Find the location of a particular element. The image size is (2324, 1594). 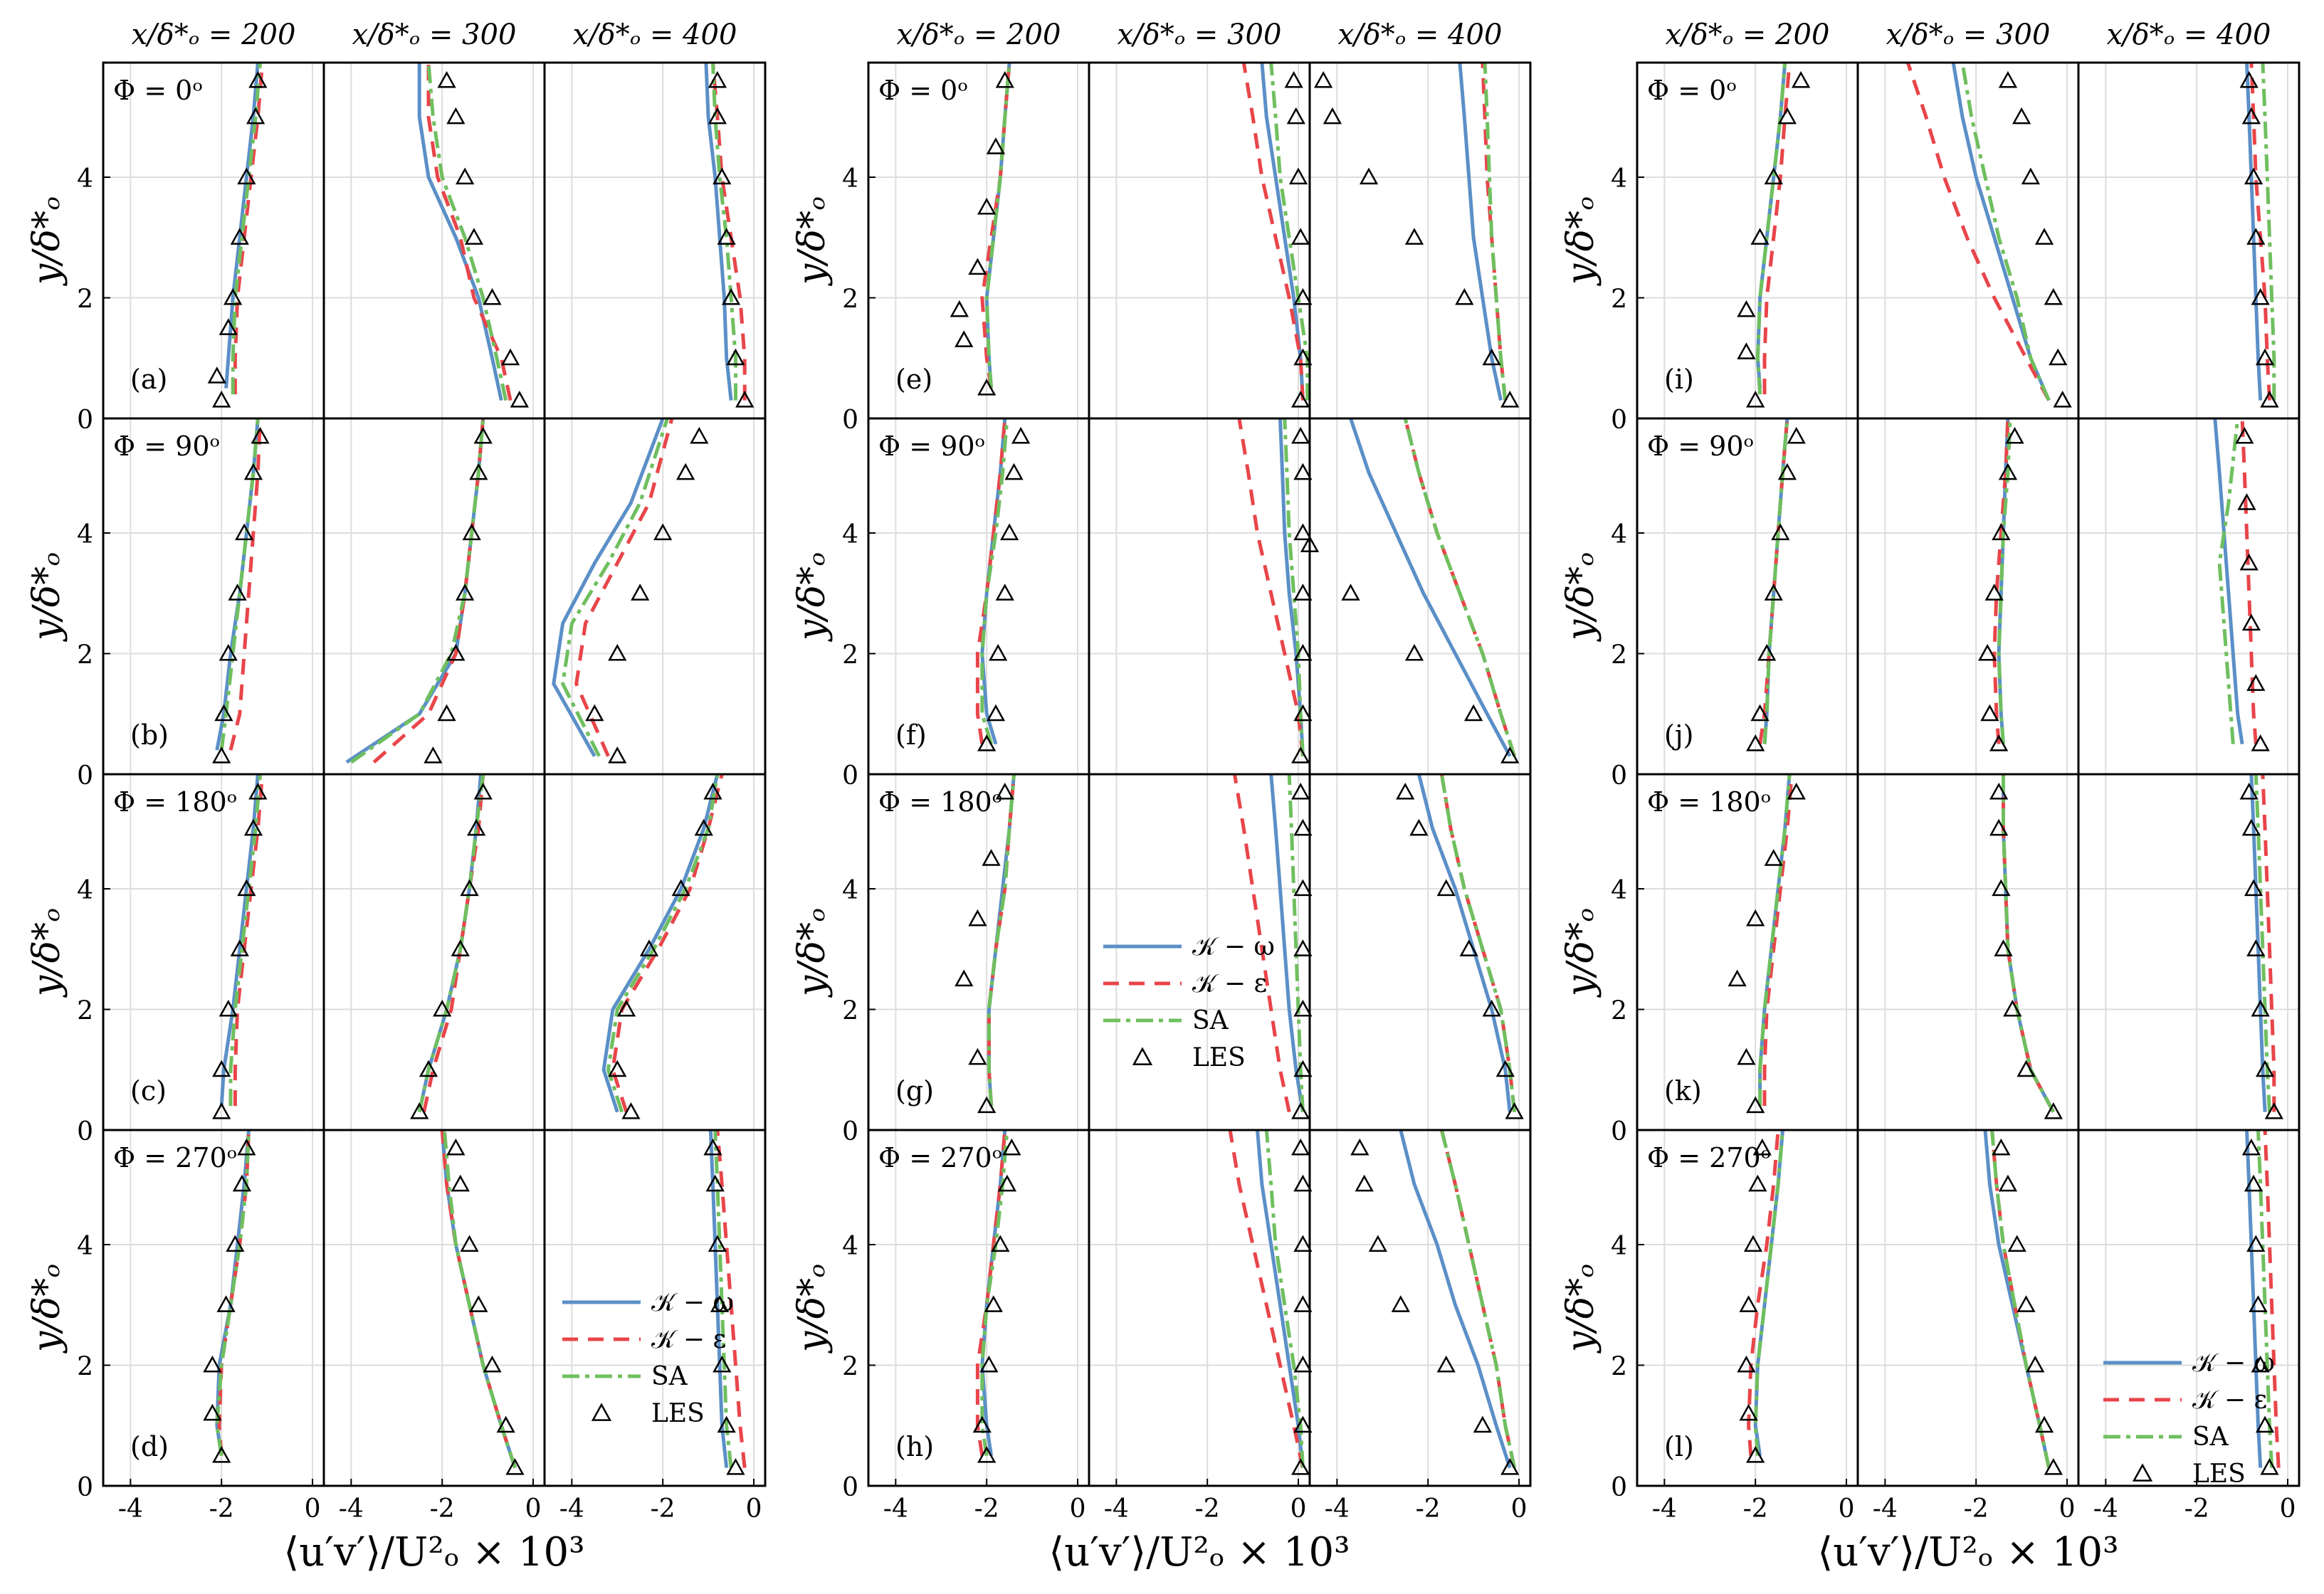

y-tick-label: 0 is located at coordinates (1619, 420).